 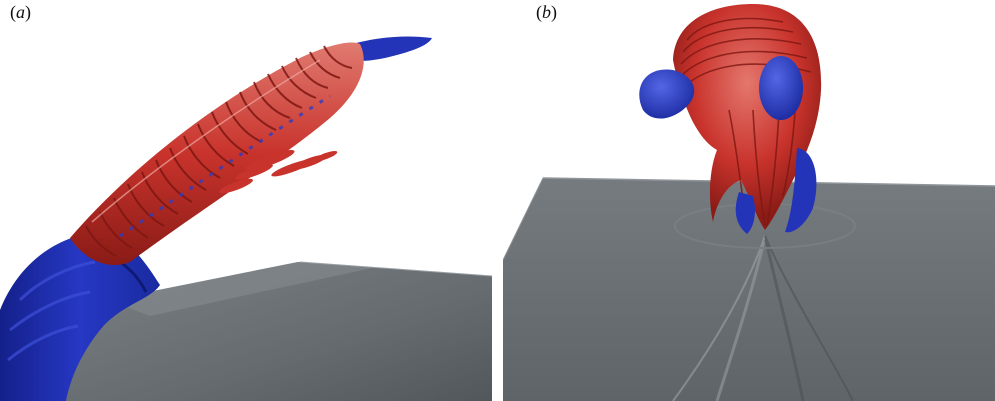 What do you see at coordinates (667, 94) in the screenshot?
I see `blue-vortex-left` at bounding box center [667, 94].